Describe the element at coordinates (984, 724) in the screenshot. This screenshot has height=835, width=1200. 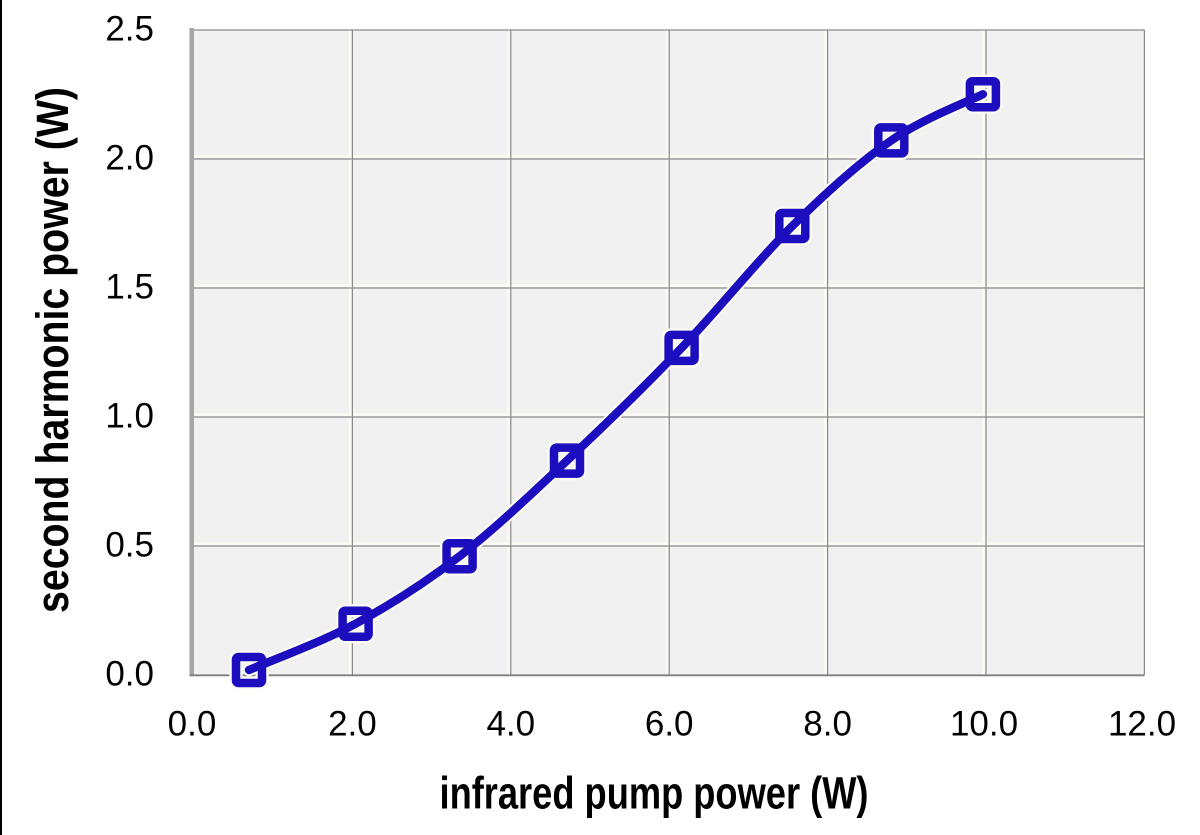
I see `svg-text: 10.0` at that location.